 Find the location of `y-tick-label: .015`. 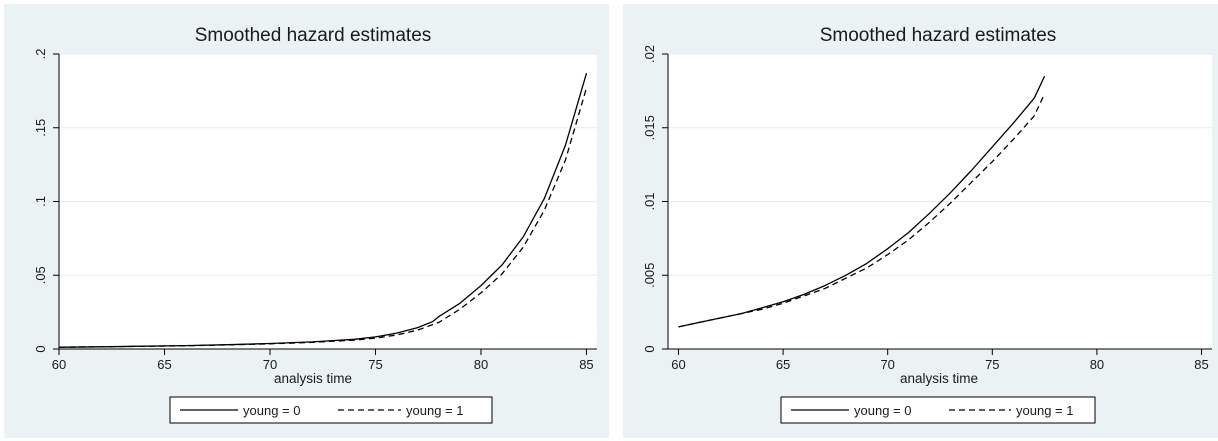

y-tick-label: .015 is located at coordinates (649, 127).